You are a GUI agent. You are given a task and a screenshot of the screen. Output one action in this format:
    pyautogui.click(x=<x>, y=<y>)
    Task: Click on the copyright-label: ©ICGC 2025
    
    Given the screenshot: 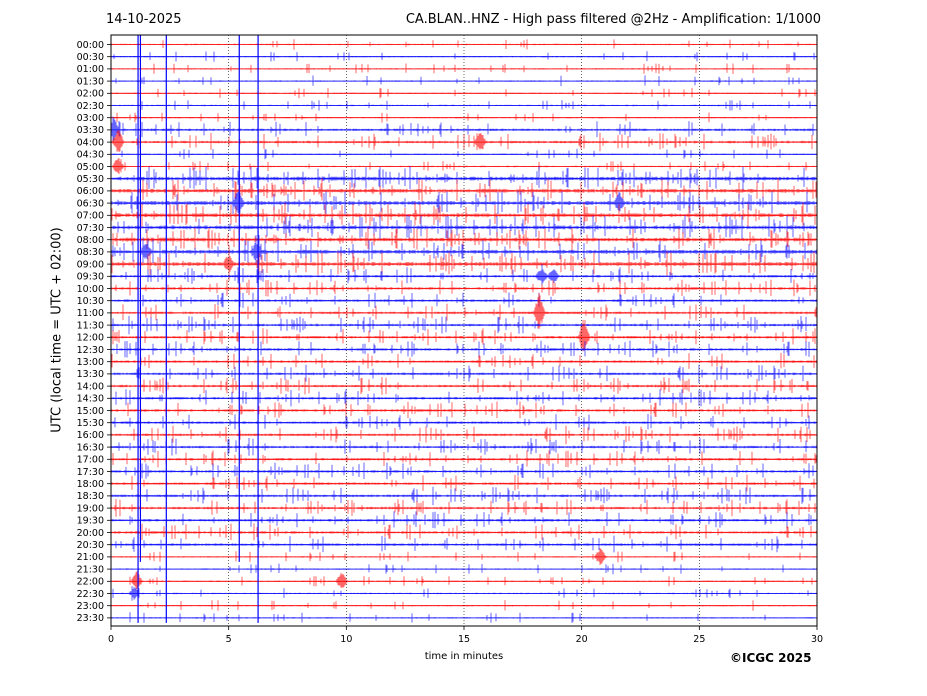 What is the action you would take?
    pyautogui.click(x=771, y=658)
    